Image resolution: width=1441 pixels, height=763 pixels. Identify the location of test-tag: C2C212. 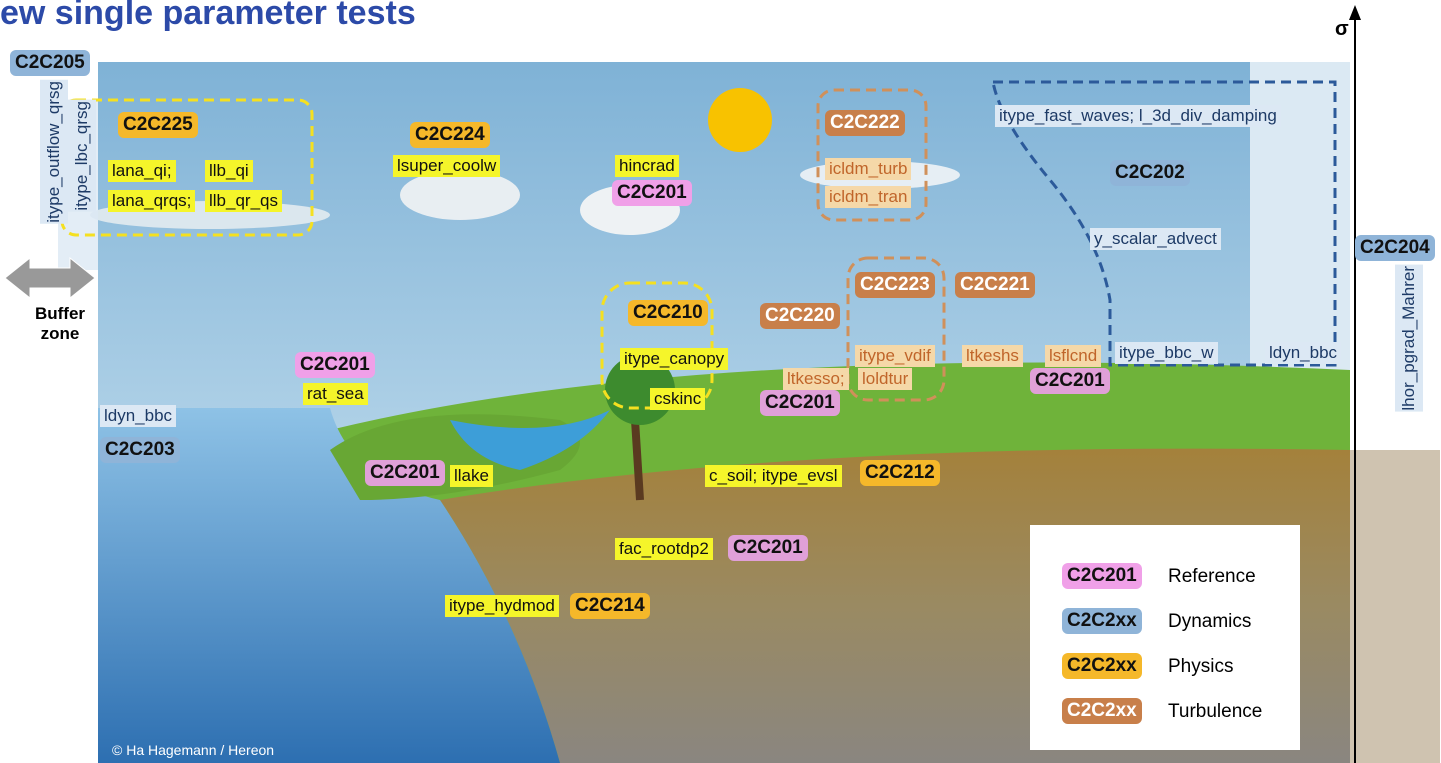
(900, 473).